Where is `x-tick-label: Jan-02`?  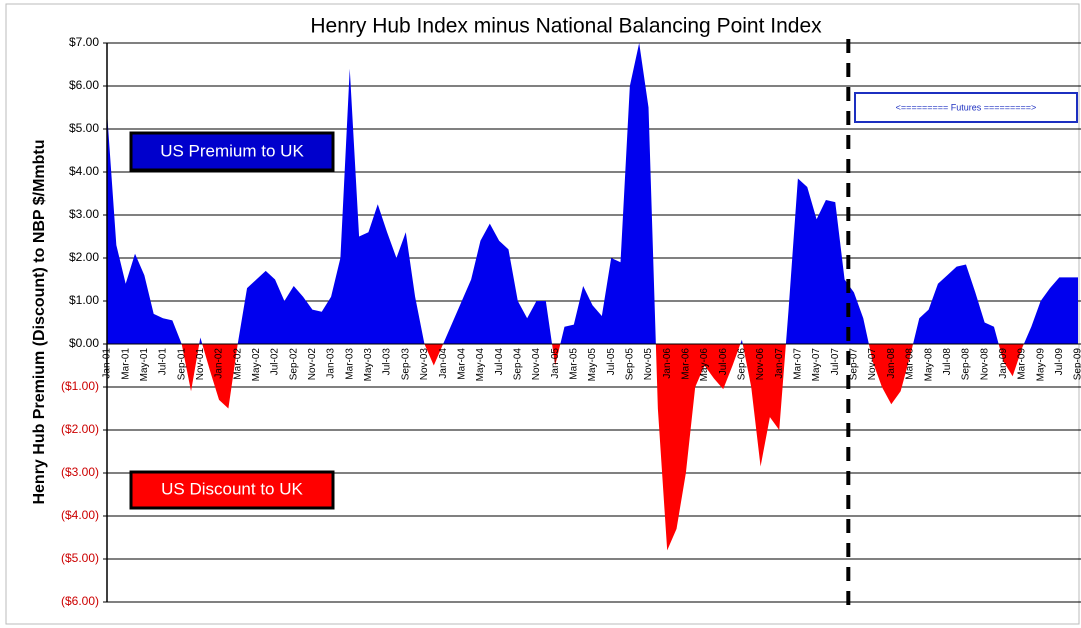 x-tick-label: Jan-02 is located at coordinates (219, 363).